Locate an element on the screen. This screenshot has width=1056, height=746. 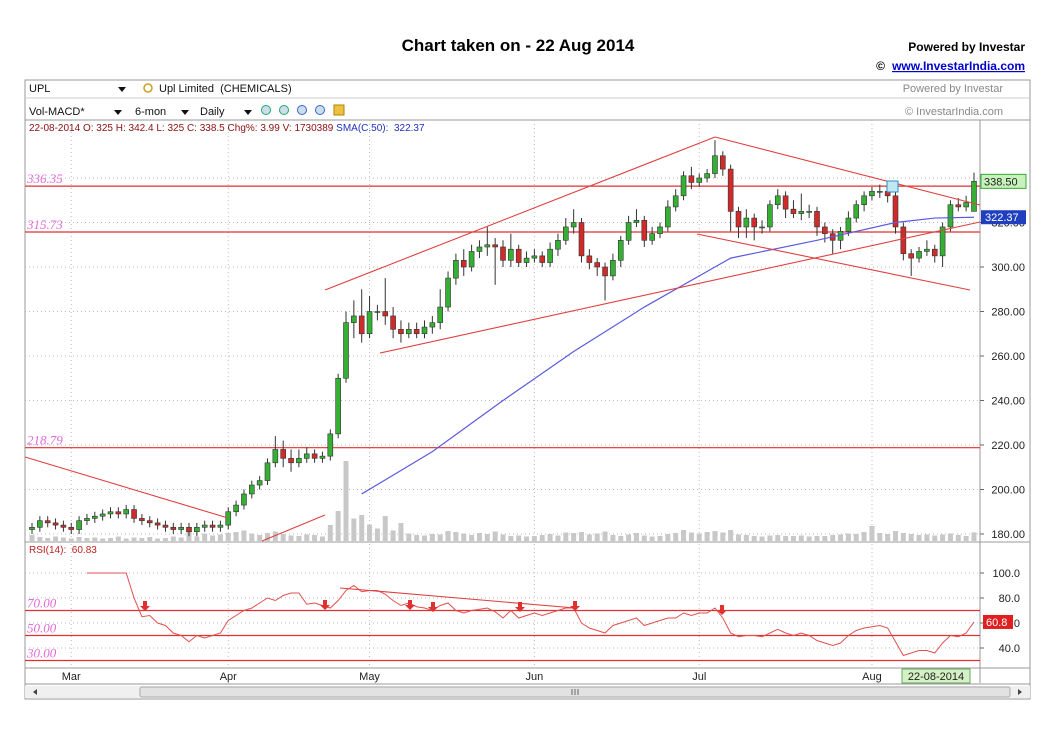
info-item: 3.99 is located at coordinates (270, 128).